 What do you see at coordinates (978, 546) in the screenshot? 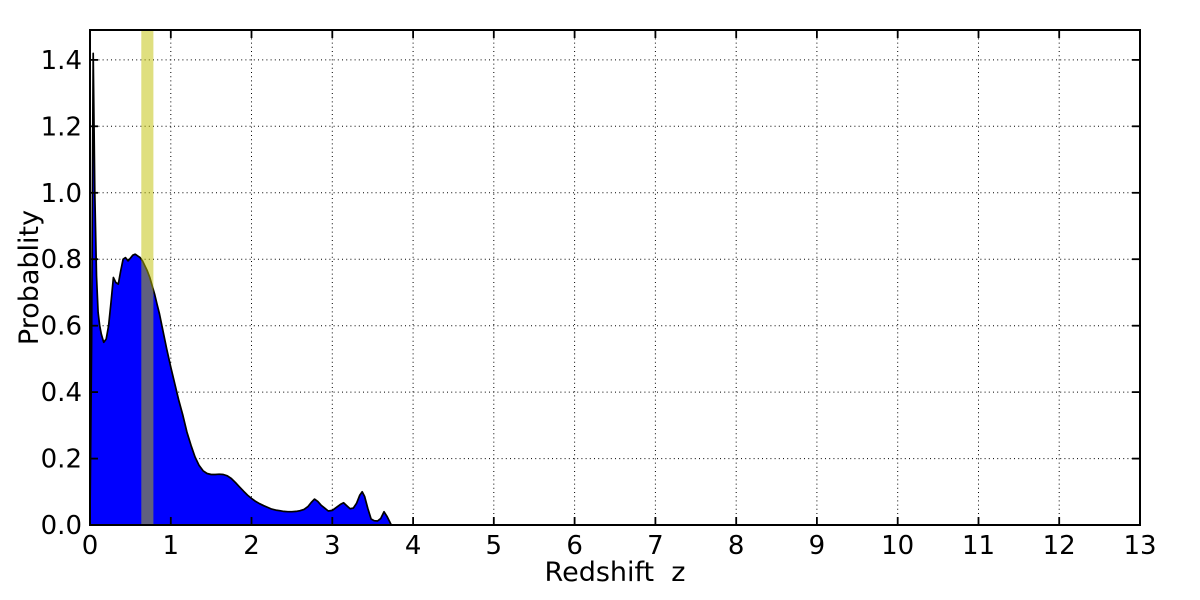
I see `x-tick-label: 11` at bounding box center [978, 546].